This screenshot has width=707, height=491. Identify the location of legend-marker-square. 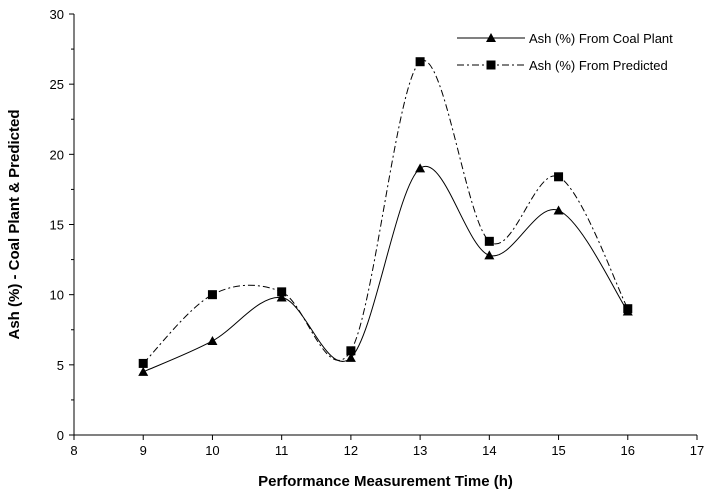
(491, 65).